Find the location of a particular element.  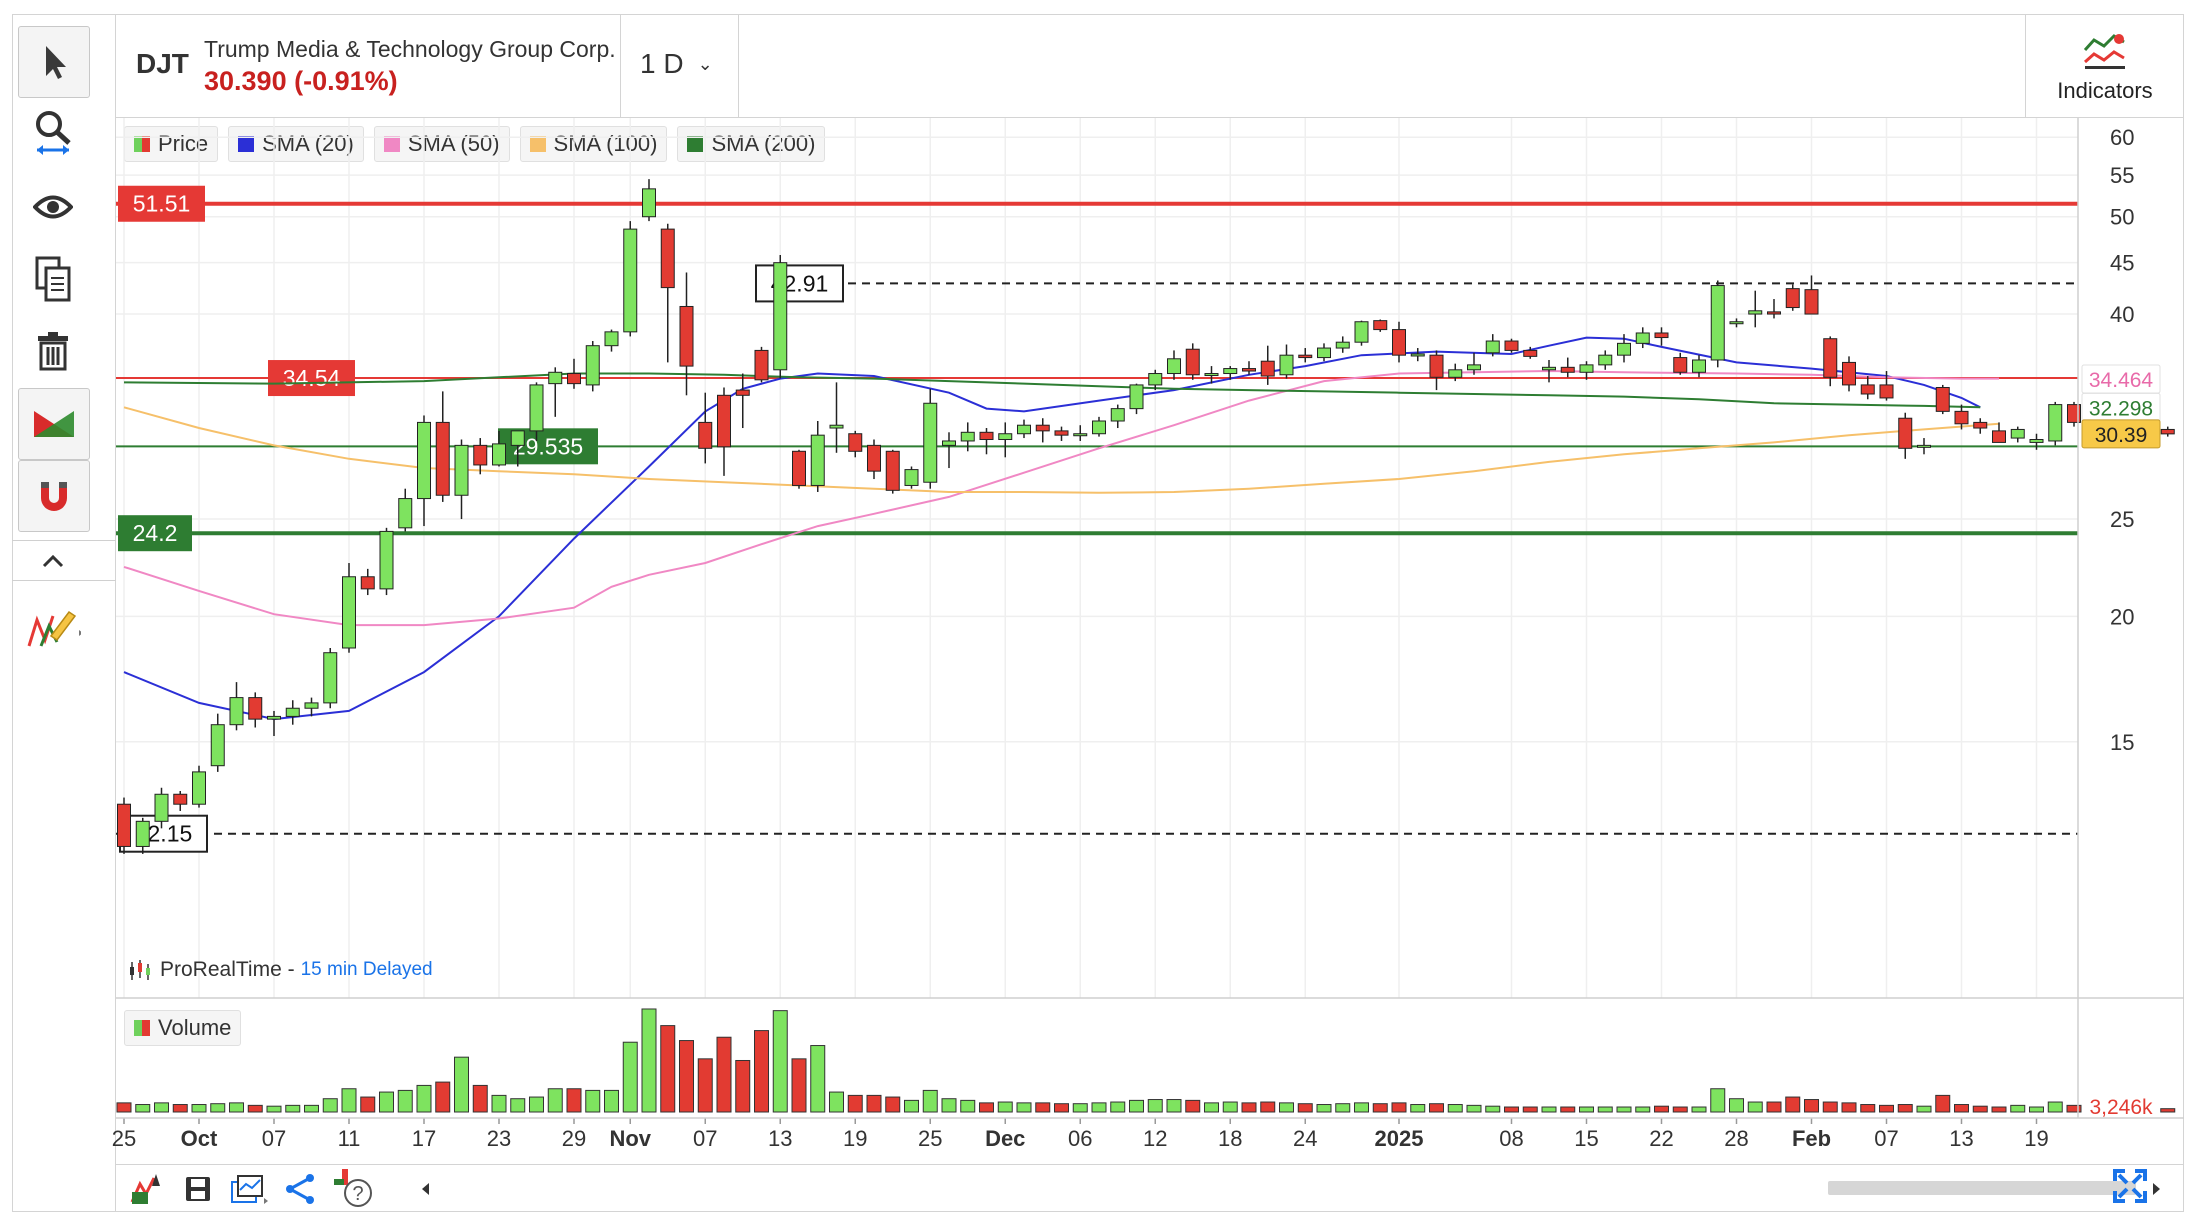

cursor-tool-button is located at coordinates (54, 62).